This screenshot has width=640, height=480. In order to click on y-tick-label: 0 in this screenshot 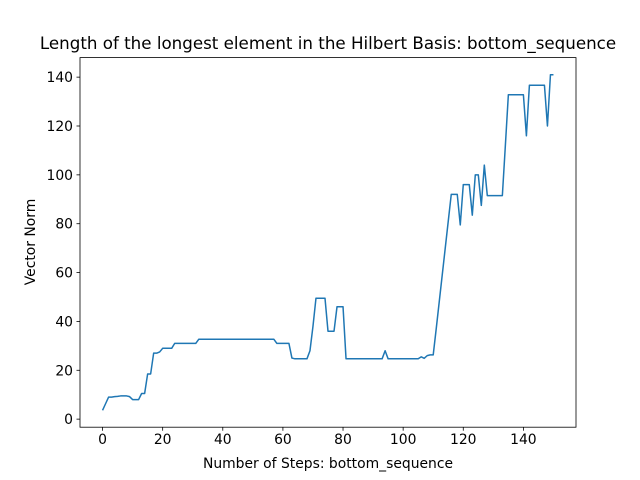, I will do `click(68, 420)`.